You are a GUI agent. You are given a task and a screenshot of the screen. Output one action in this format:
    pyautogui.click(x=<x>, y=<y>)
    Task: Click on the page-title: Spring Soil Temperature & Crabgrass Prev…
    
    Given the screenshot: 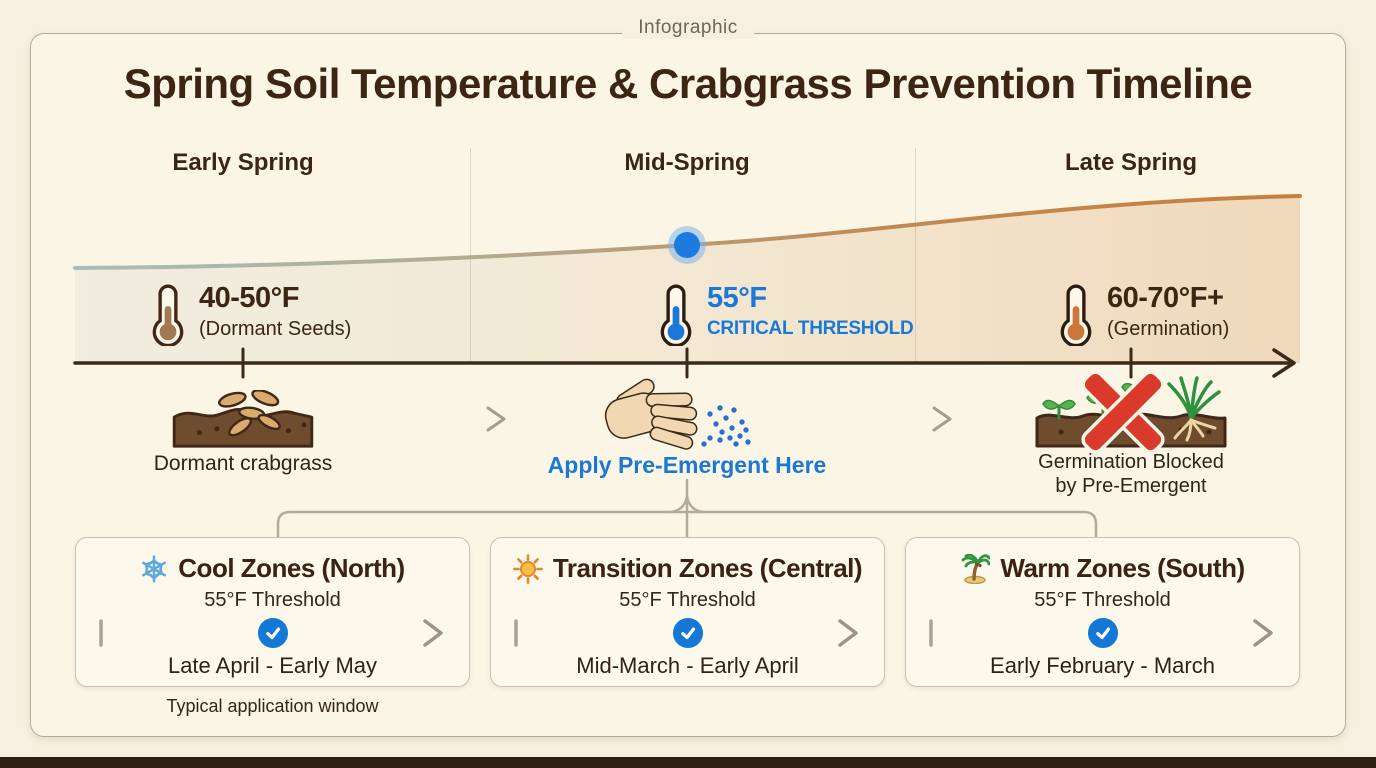 What is the action you would take?
    pyautogui.click(x=688, y=83)
    